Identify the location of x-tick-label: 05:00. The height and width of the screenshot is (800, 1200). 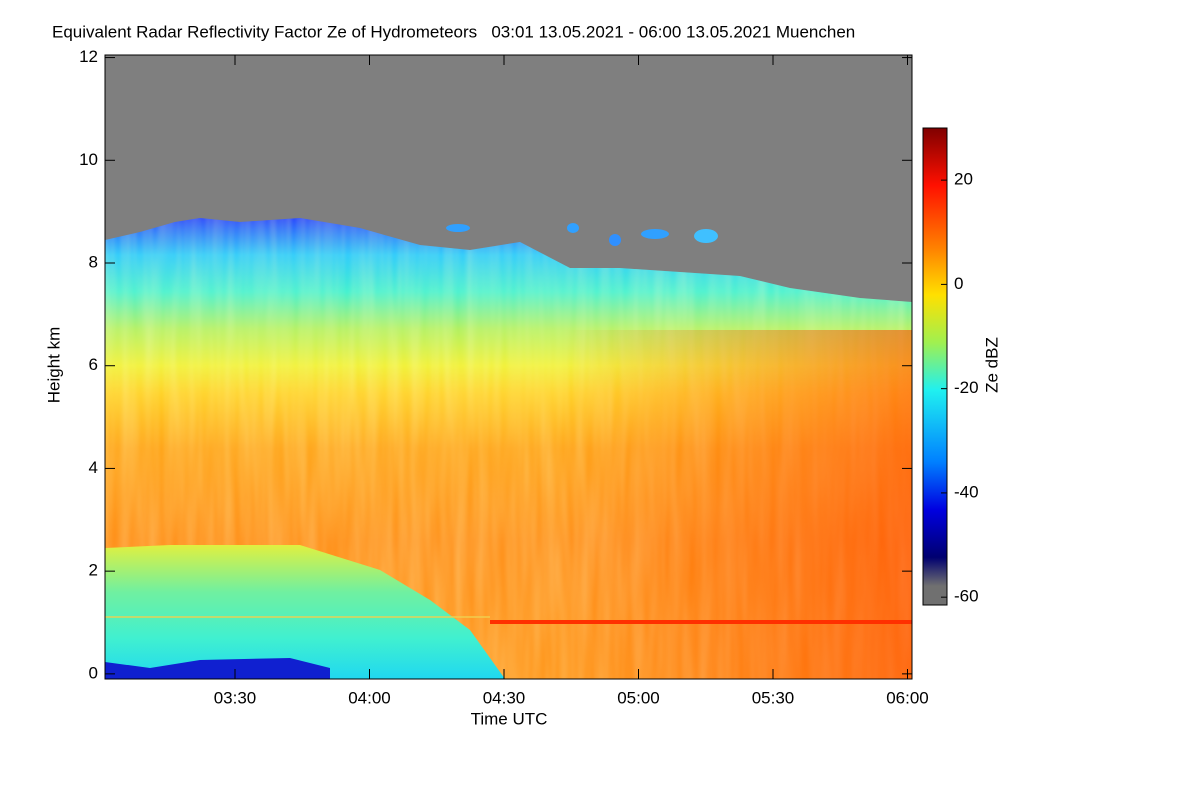
(638, 697).